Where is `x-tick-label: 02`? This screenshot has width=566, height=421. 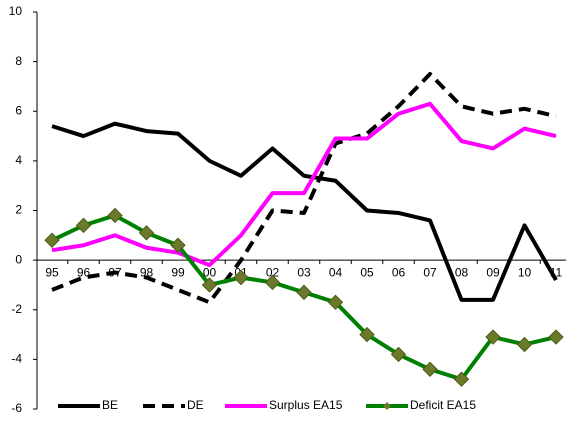
x-tick-label: 02 is located at coordinates (273, 272).